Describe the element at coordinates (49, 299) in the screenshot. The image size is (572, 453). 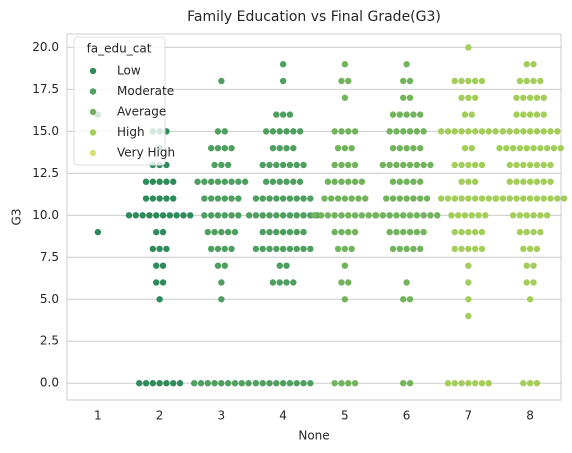
I see `y-tick-label: 5.0` at that location.